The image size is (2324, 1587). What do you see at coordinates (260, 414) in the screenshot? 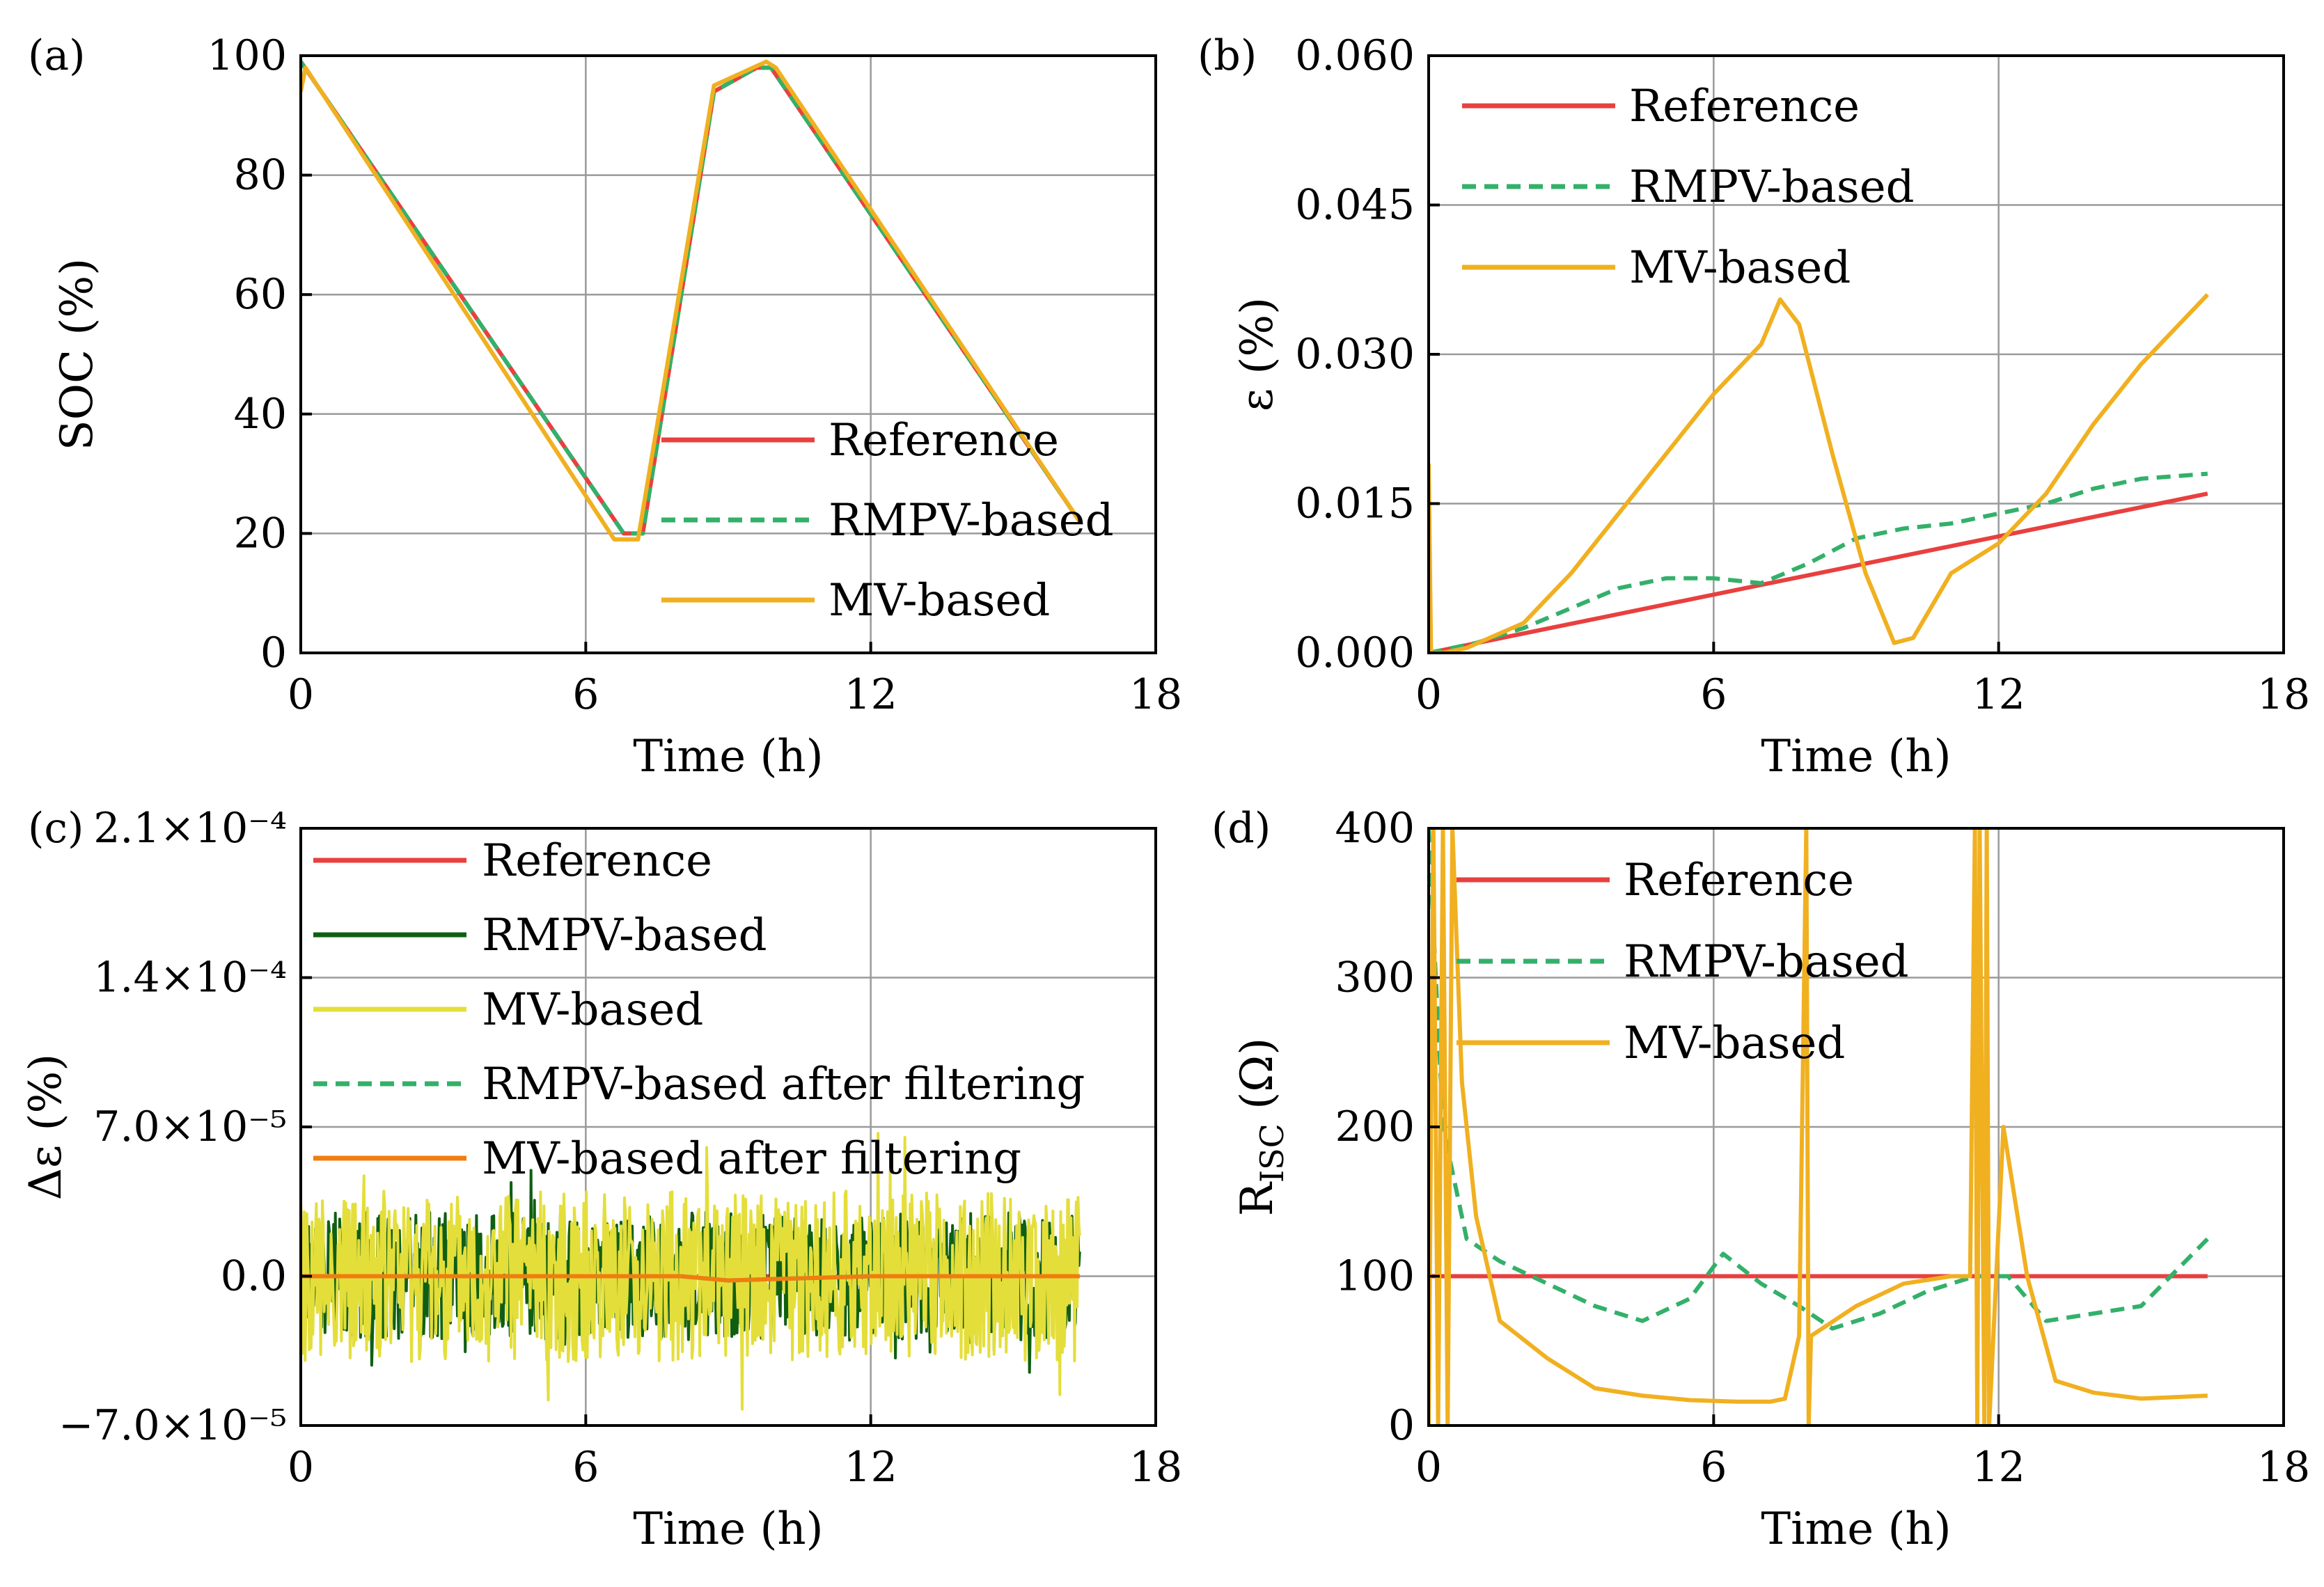
I see `y-tick-label: 40` at bounding box center [260, 414].